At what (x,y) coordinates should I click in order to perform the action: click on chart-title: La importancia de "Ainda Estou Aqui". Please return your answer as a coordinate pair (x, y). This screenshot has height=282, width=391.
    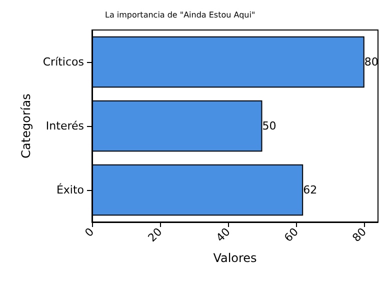
    Looking at the image, I should click on (180, 15).